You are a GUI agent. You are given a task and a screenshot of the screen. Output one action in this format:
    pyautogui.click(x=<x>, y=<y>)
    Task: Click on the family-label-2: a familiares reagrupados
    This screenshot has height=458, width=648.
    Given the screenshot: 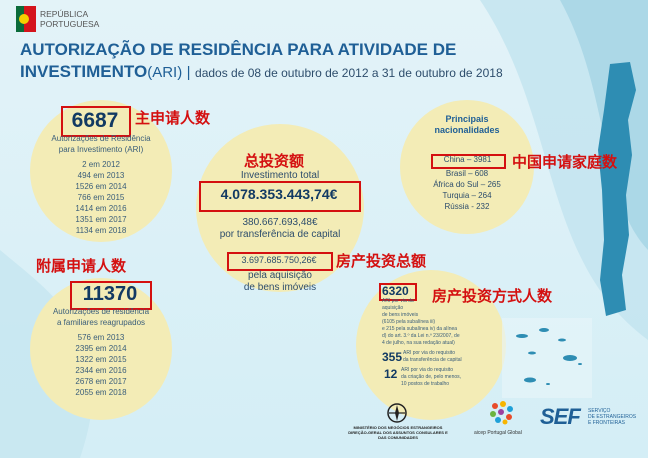 What is the action you would take?
    pyautogui.click(x=101, y=322)
    